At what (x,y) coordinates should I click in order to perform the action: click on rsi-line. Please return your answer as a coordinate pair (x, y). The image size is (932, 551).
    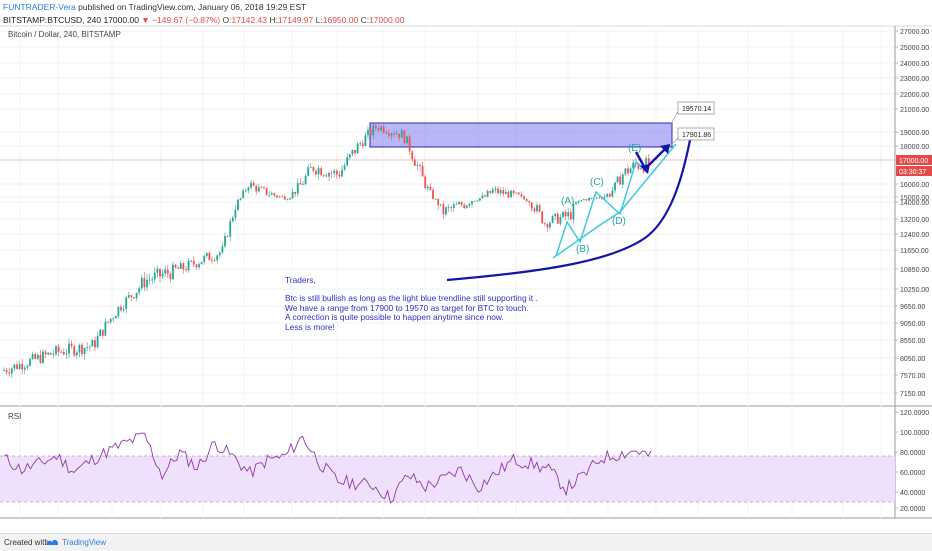
    Looking at the image, I should click on (327, 468).